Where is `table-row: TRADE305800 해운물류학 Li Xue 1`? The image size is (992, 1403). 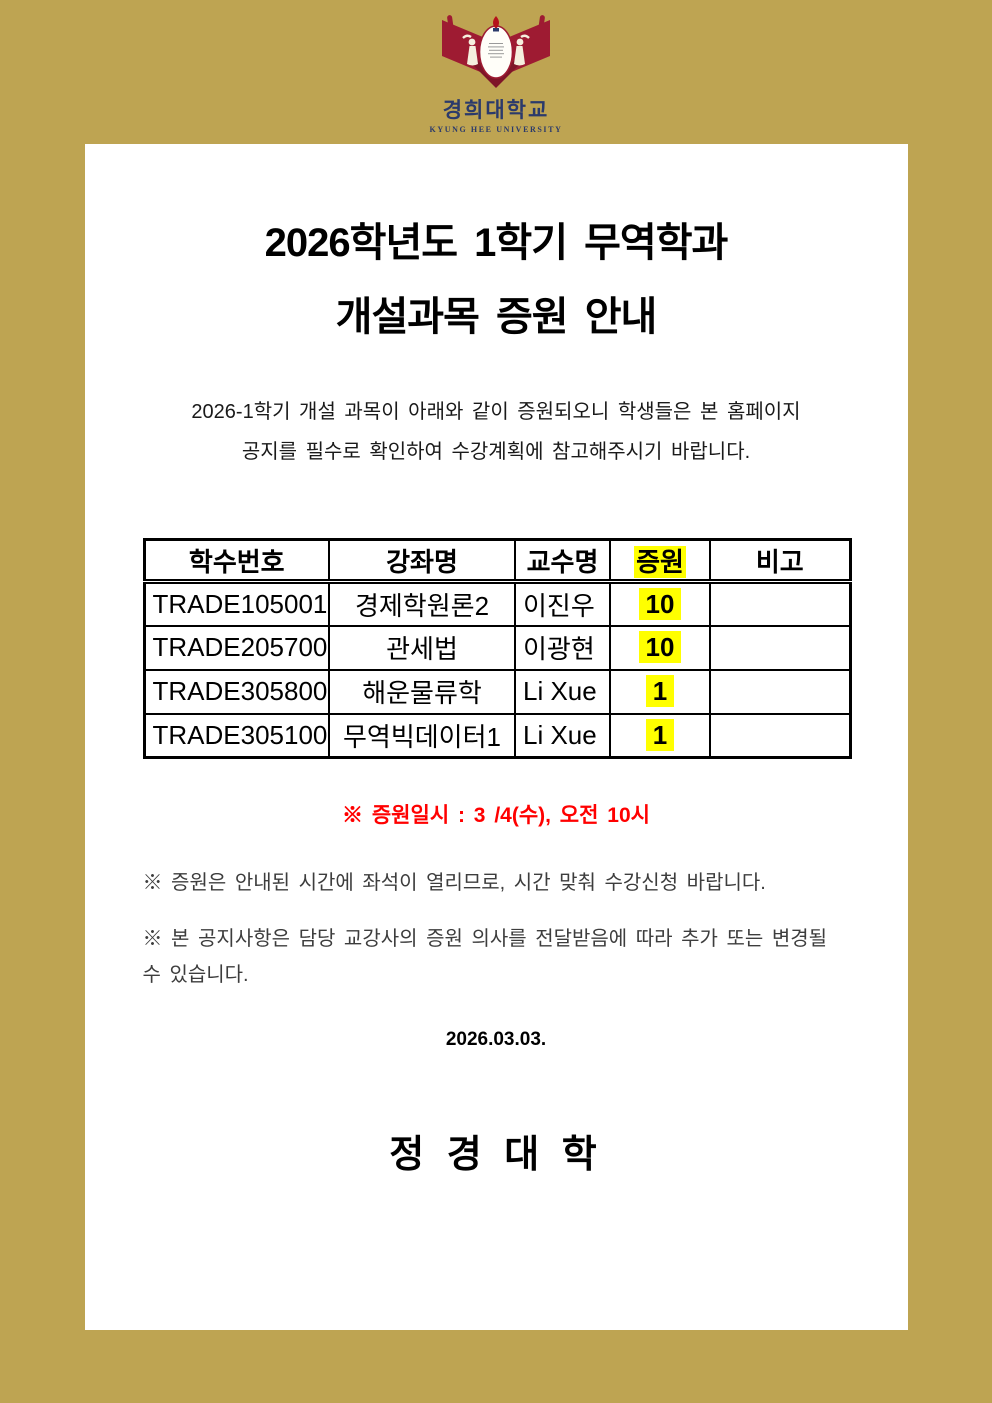
table-row: TRADE305800 해운물류학 Li Xue 1 is located at coordinates (497, 691).